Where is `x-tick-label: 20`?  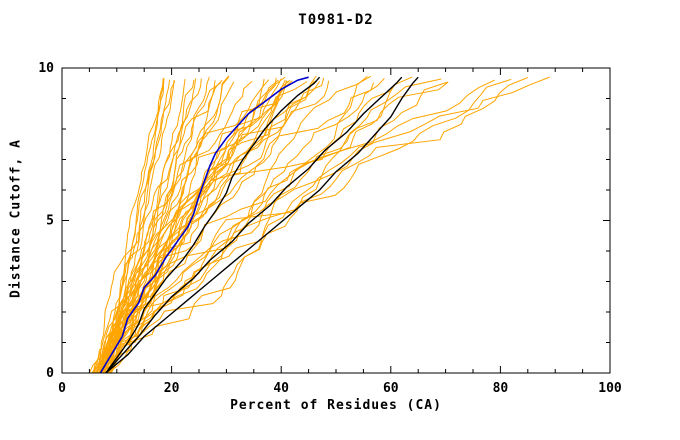
x-tick-label: 20 is located at coordinates (172, 388).